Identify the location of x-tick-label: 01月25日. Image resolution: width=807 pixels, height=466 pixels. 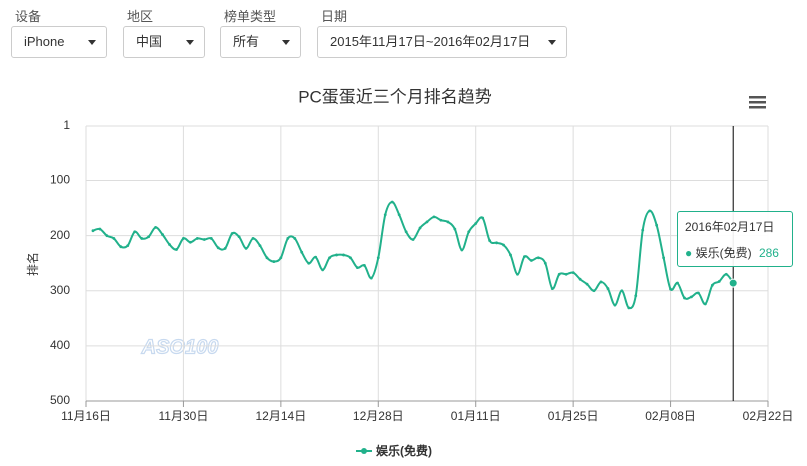
(573, 416).